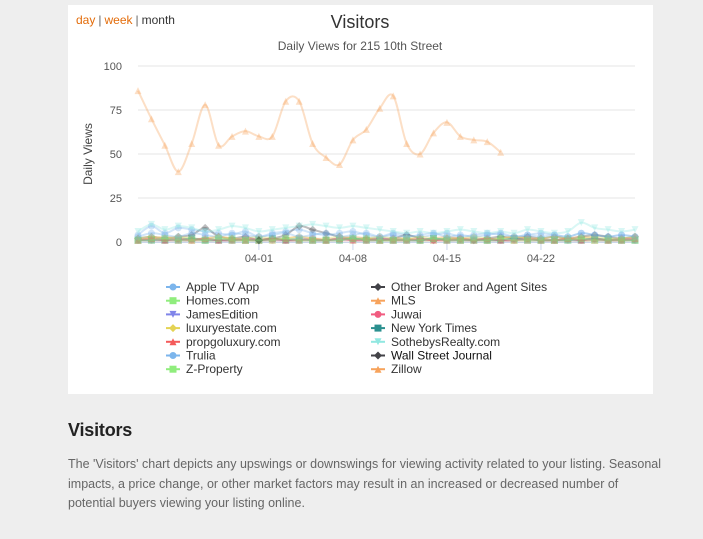  What do you see at coordinates (88, 154) in the screenshot?
I see `y-axis-label: Daily Views` at bounding box center [88, 154].